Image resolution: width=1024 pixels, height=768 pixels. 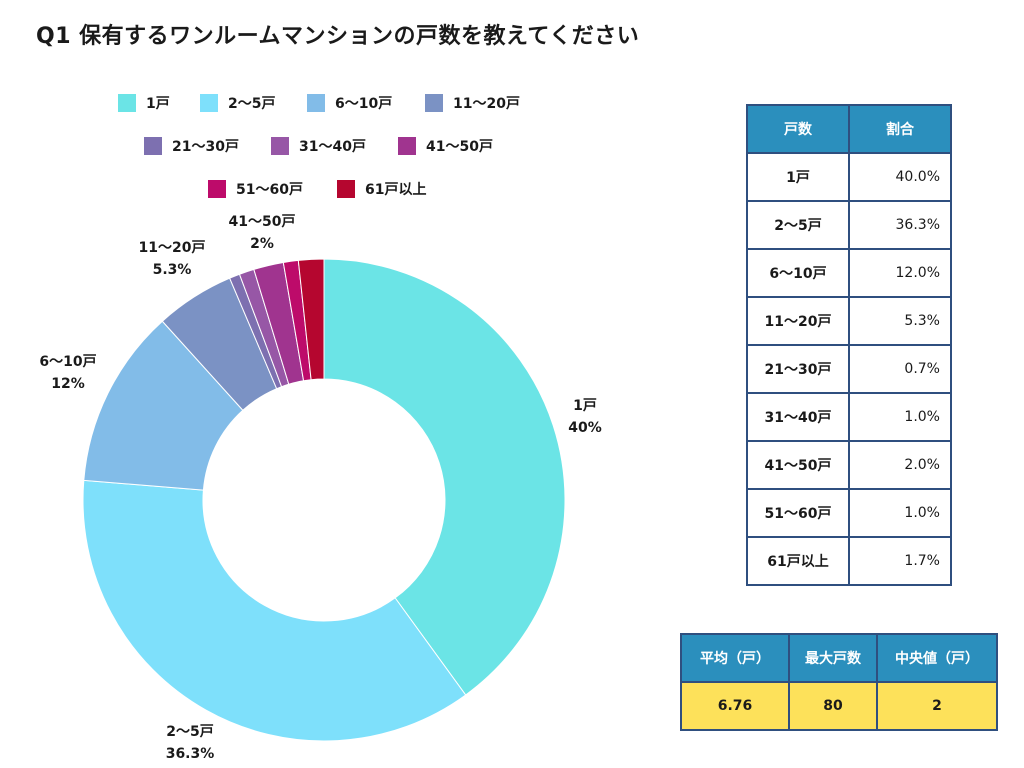 I want to click on slice-label-category: 41〜50戸, so click(x=262, y=222).